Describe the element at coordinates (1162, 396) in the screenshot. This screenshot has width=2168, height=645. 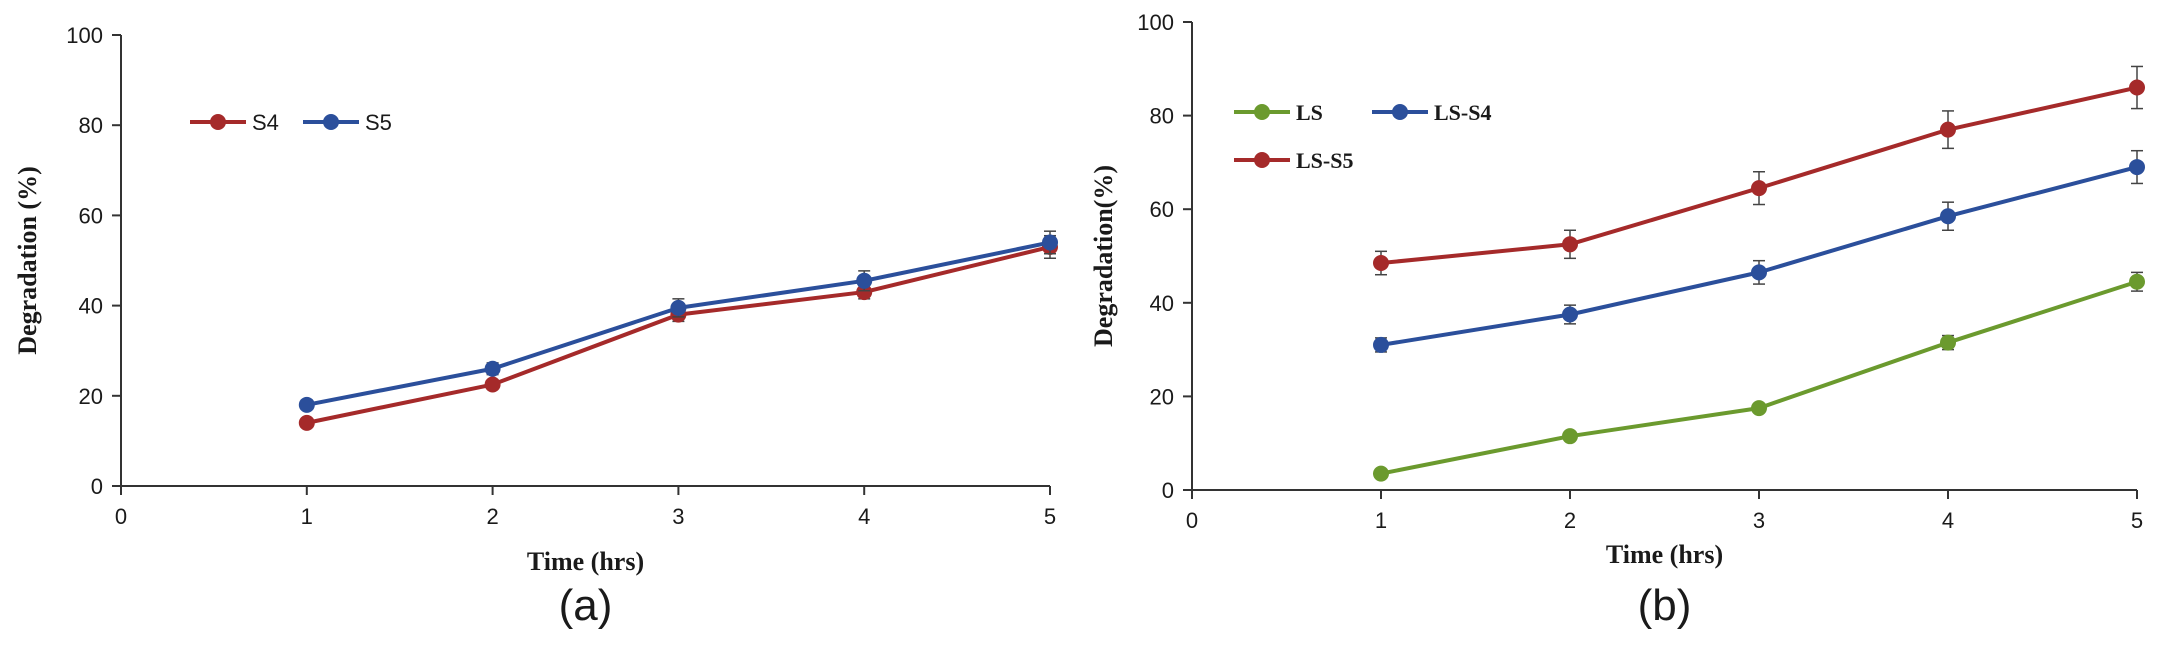
I see `b-y-tick-label: 20` at that location.